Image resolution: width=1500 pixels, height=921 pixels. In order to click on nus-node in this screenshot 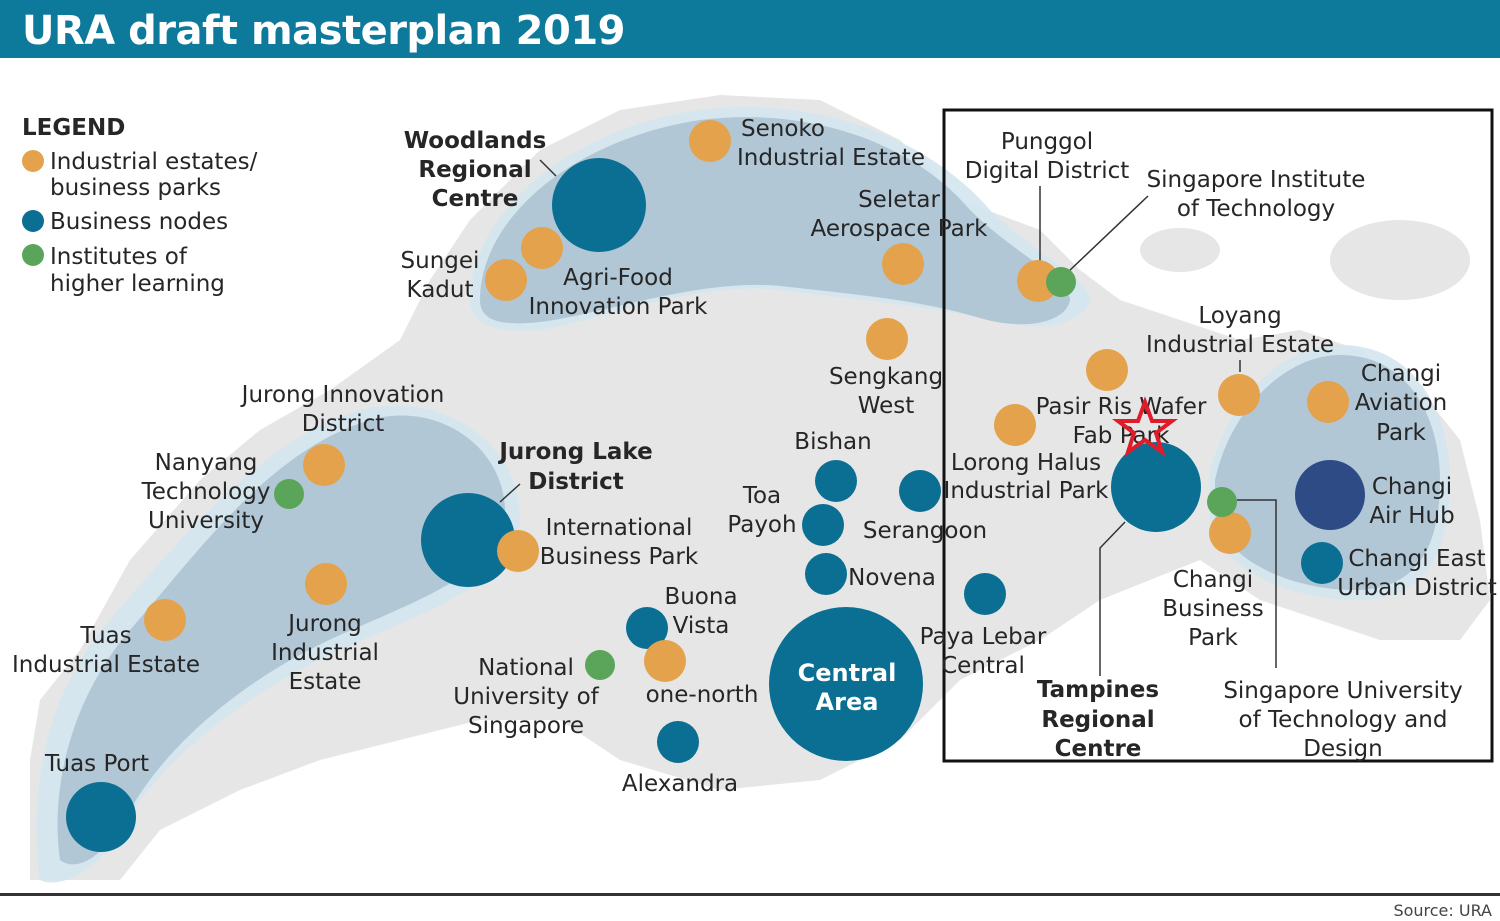, I will do `click(600, 665)`.